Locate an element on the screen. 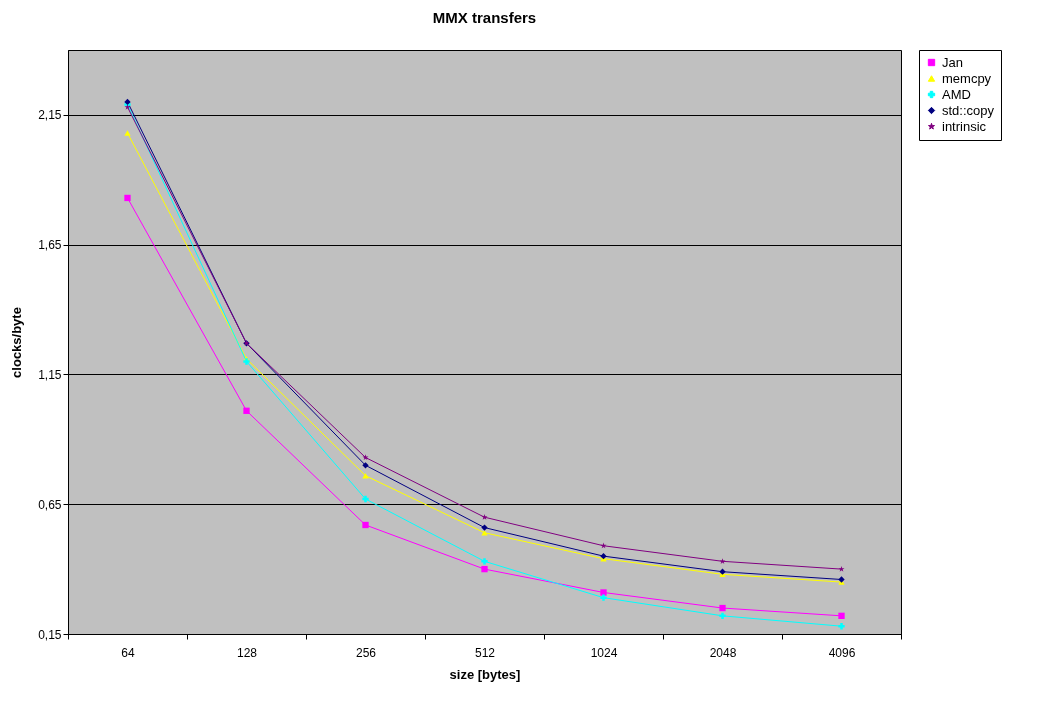 This screenshot has height=701, width=1049. x-tick-label: 2048 is located at coordinates (723, 652).